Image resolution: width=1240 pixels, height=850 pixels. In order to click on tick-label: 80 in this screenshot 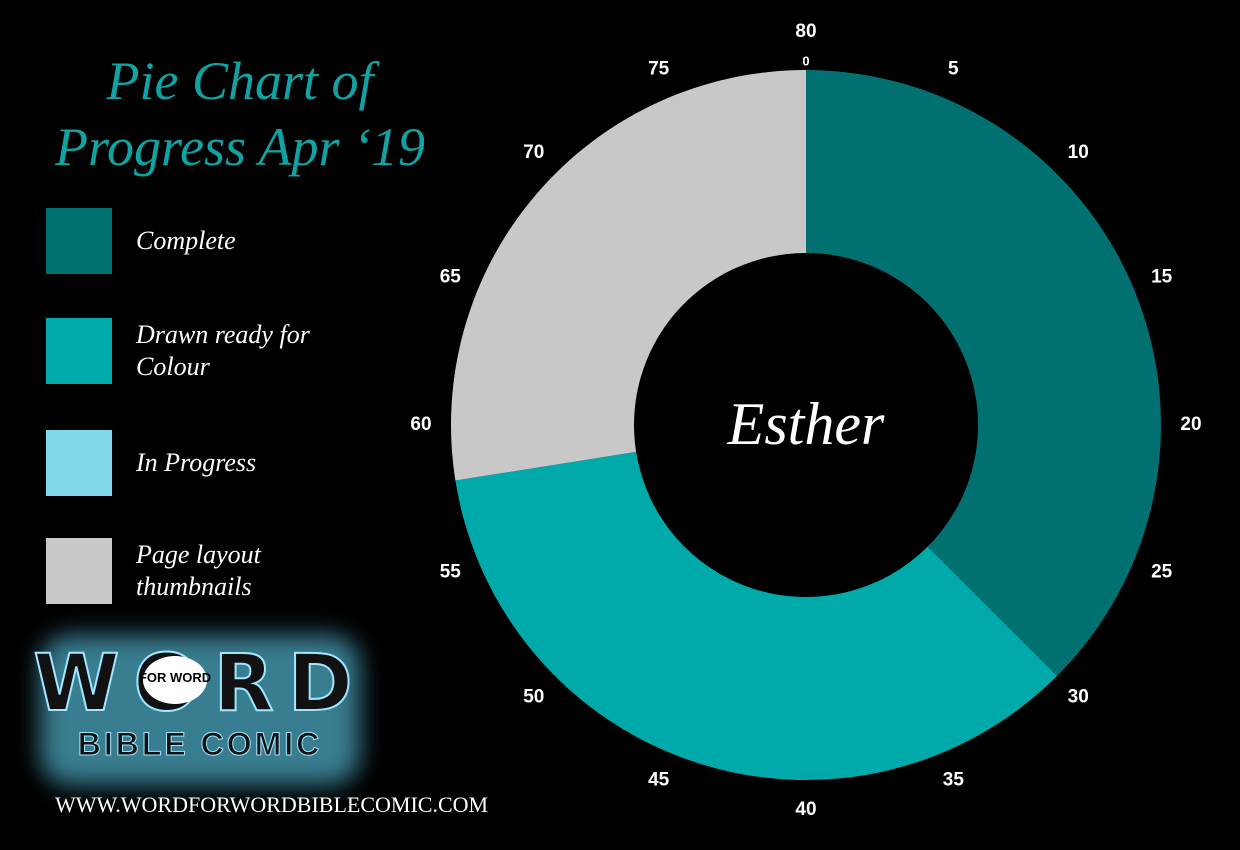, I will do `click(805, 31)`.